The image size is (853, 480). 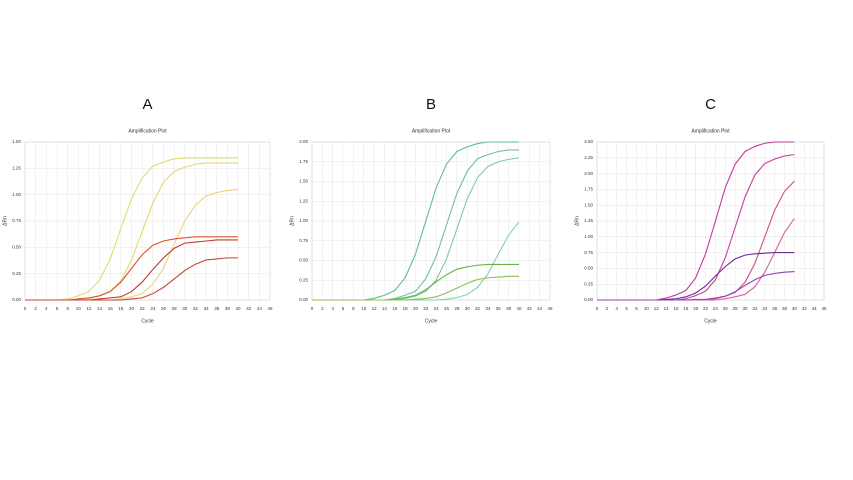 I want to click on panel-label: C, so click(x=710, y=104).